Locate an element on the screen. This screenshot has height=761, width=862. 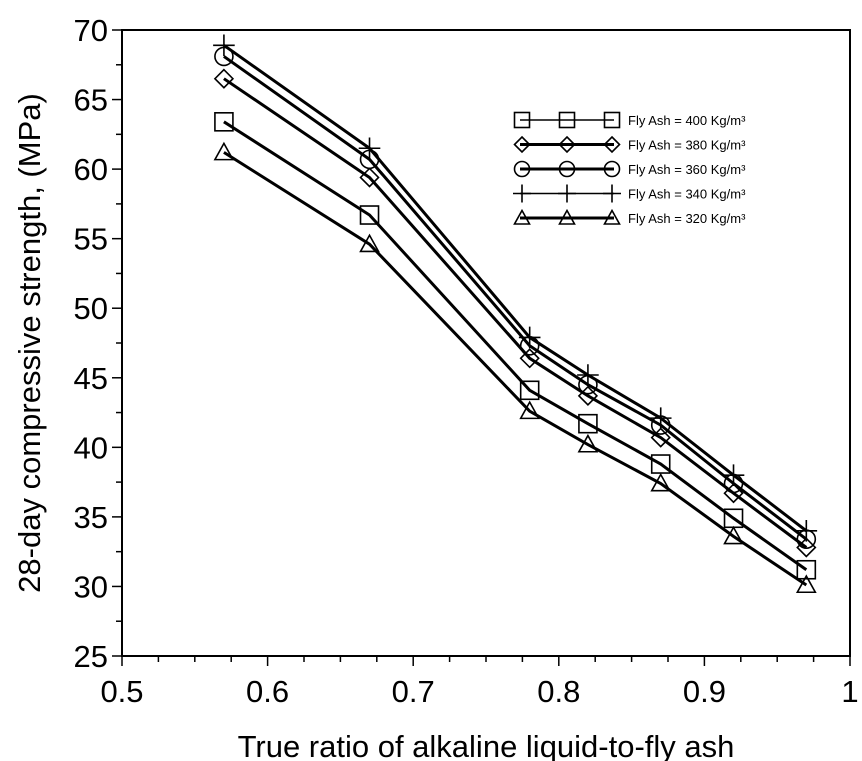
legend-item: Fly Ash = 360 Kg/m³ is located at coordinates (629, 169).